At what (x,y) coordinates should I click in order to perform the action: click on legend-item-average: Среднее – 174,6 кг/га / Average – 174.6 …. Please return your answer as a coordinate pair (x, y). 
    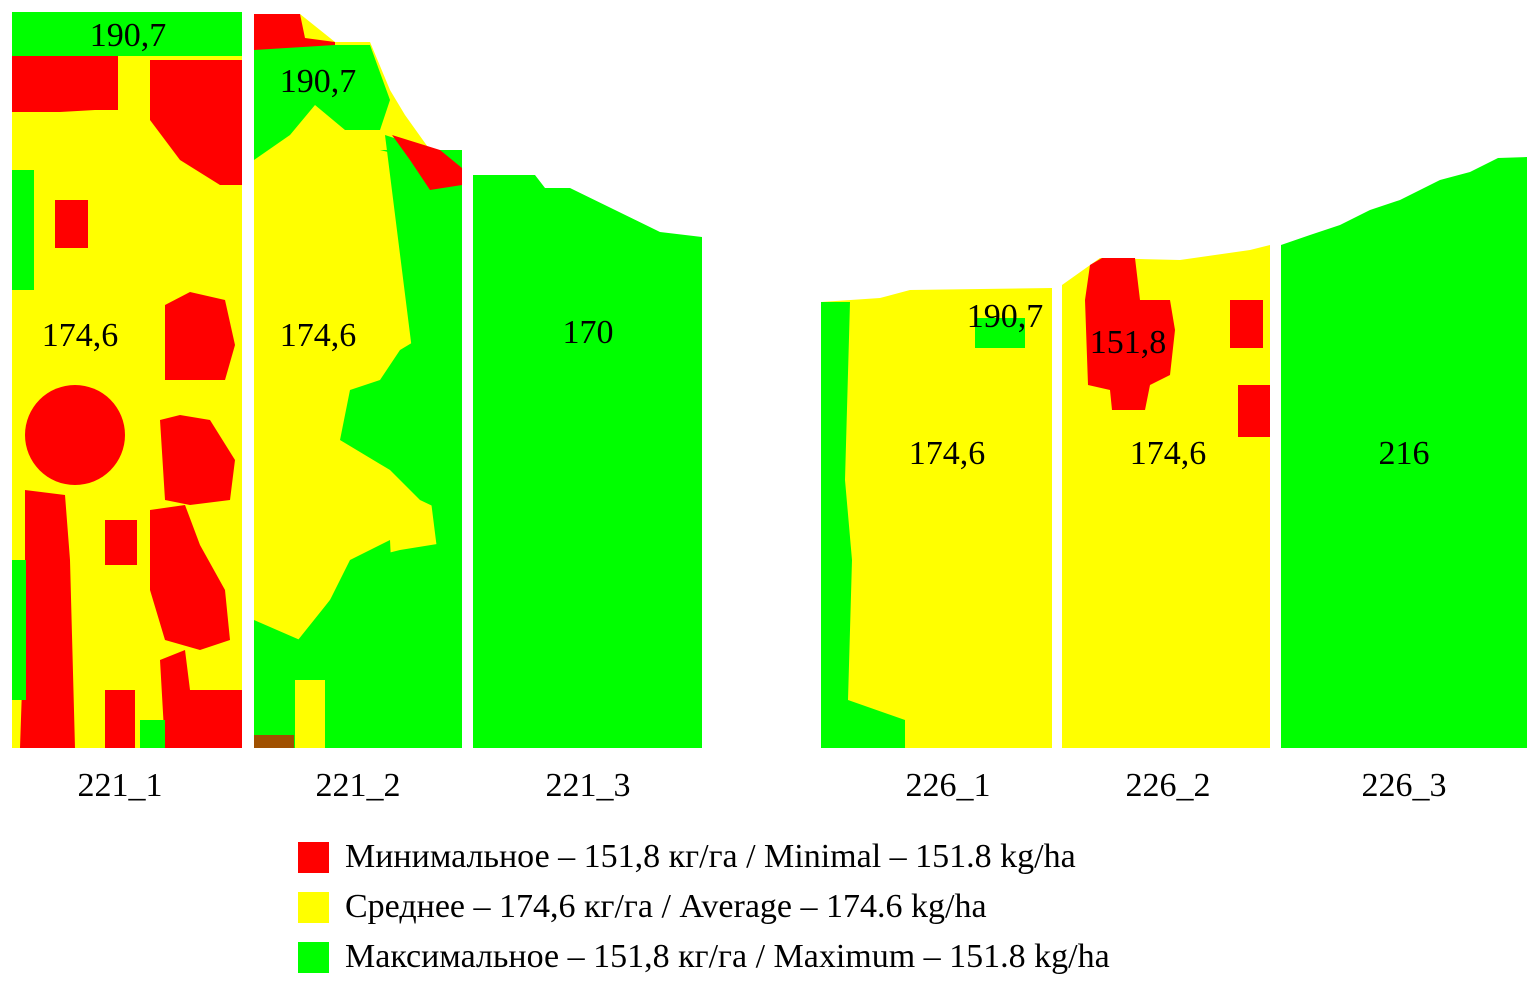
    Looking at the image, I should click on (642, 907).